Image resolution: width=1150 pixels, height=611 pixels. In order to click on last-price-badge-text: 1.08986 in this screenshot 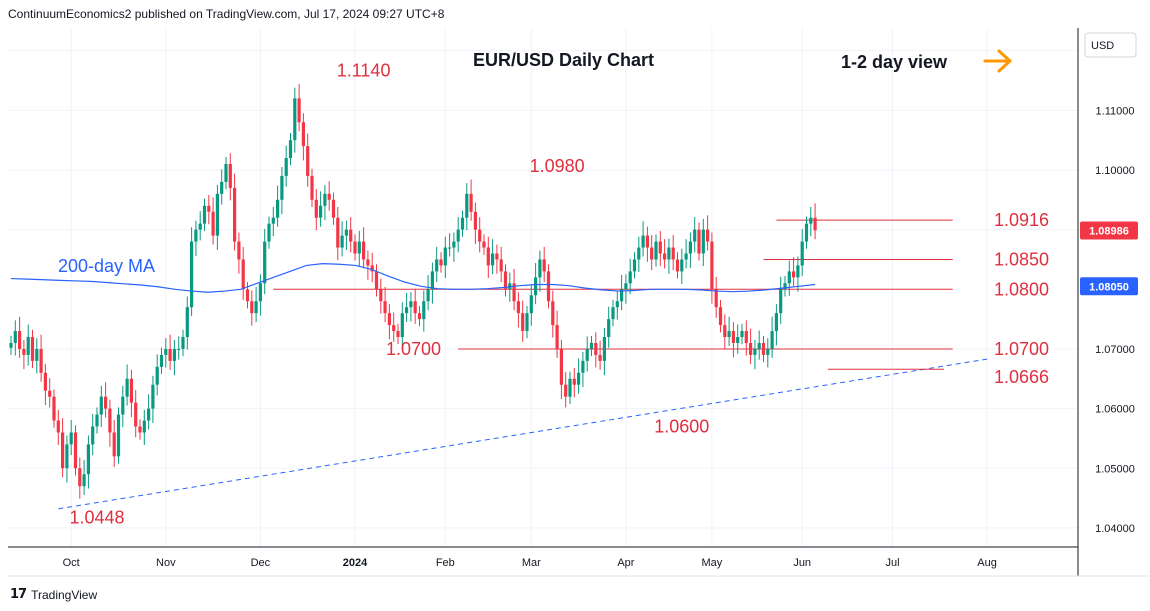, I will do `click(1109, 231)`.